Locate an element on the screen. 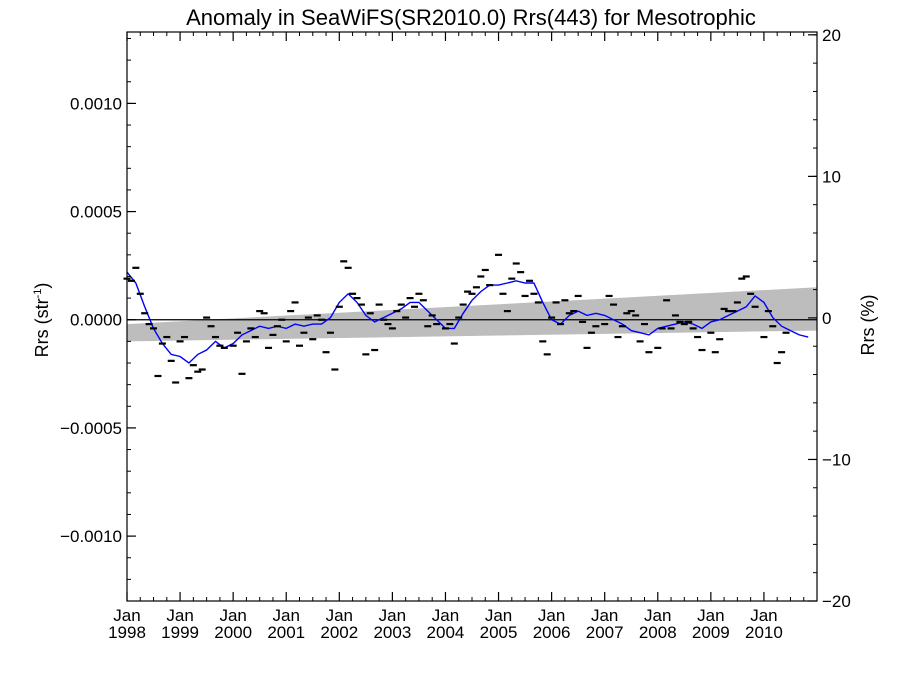 The width and height of the screenshot is (900, 675). x-tick-label-year: 2003 is located at coordinates (392, 632).